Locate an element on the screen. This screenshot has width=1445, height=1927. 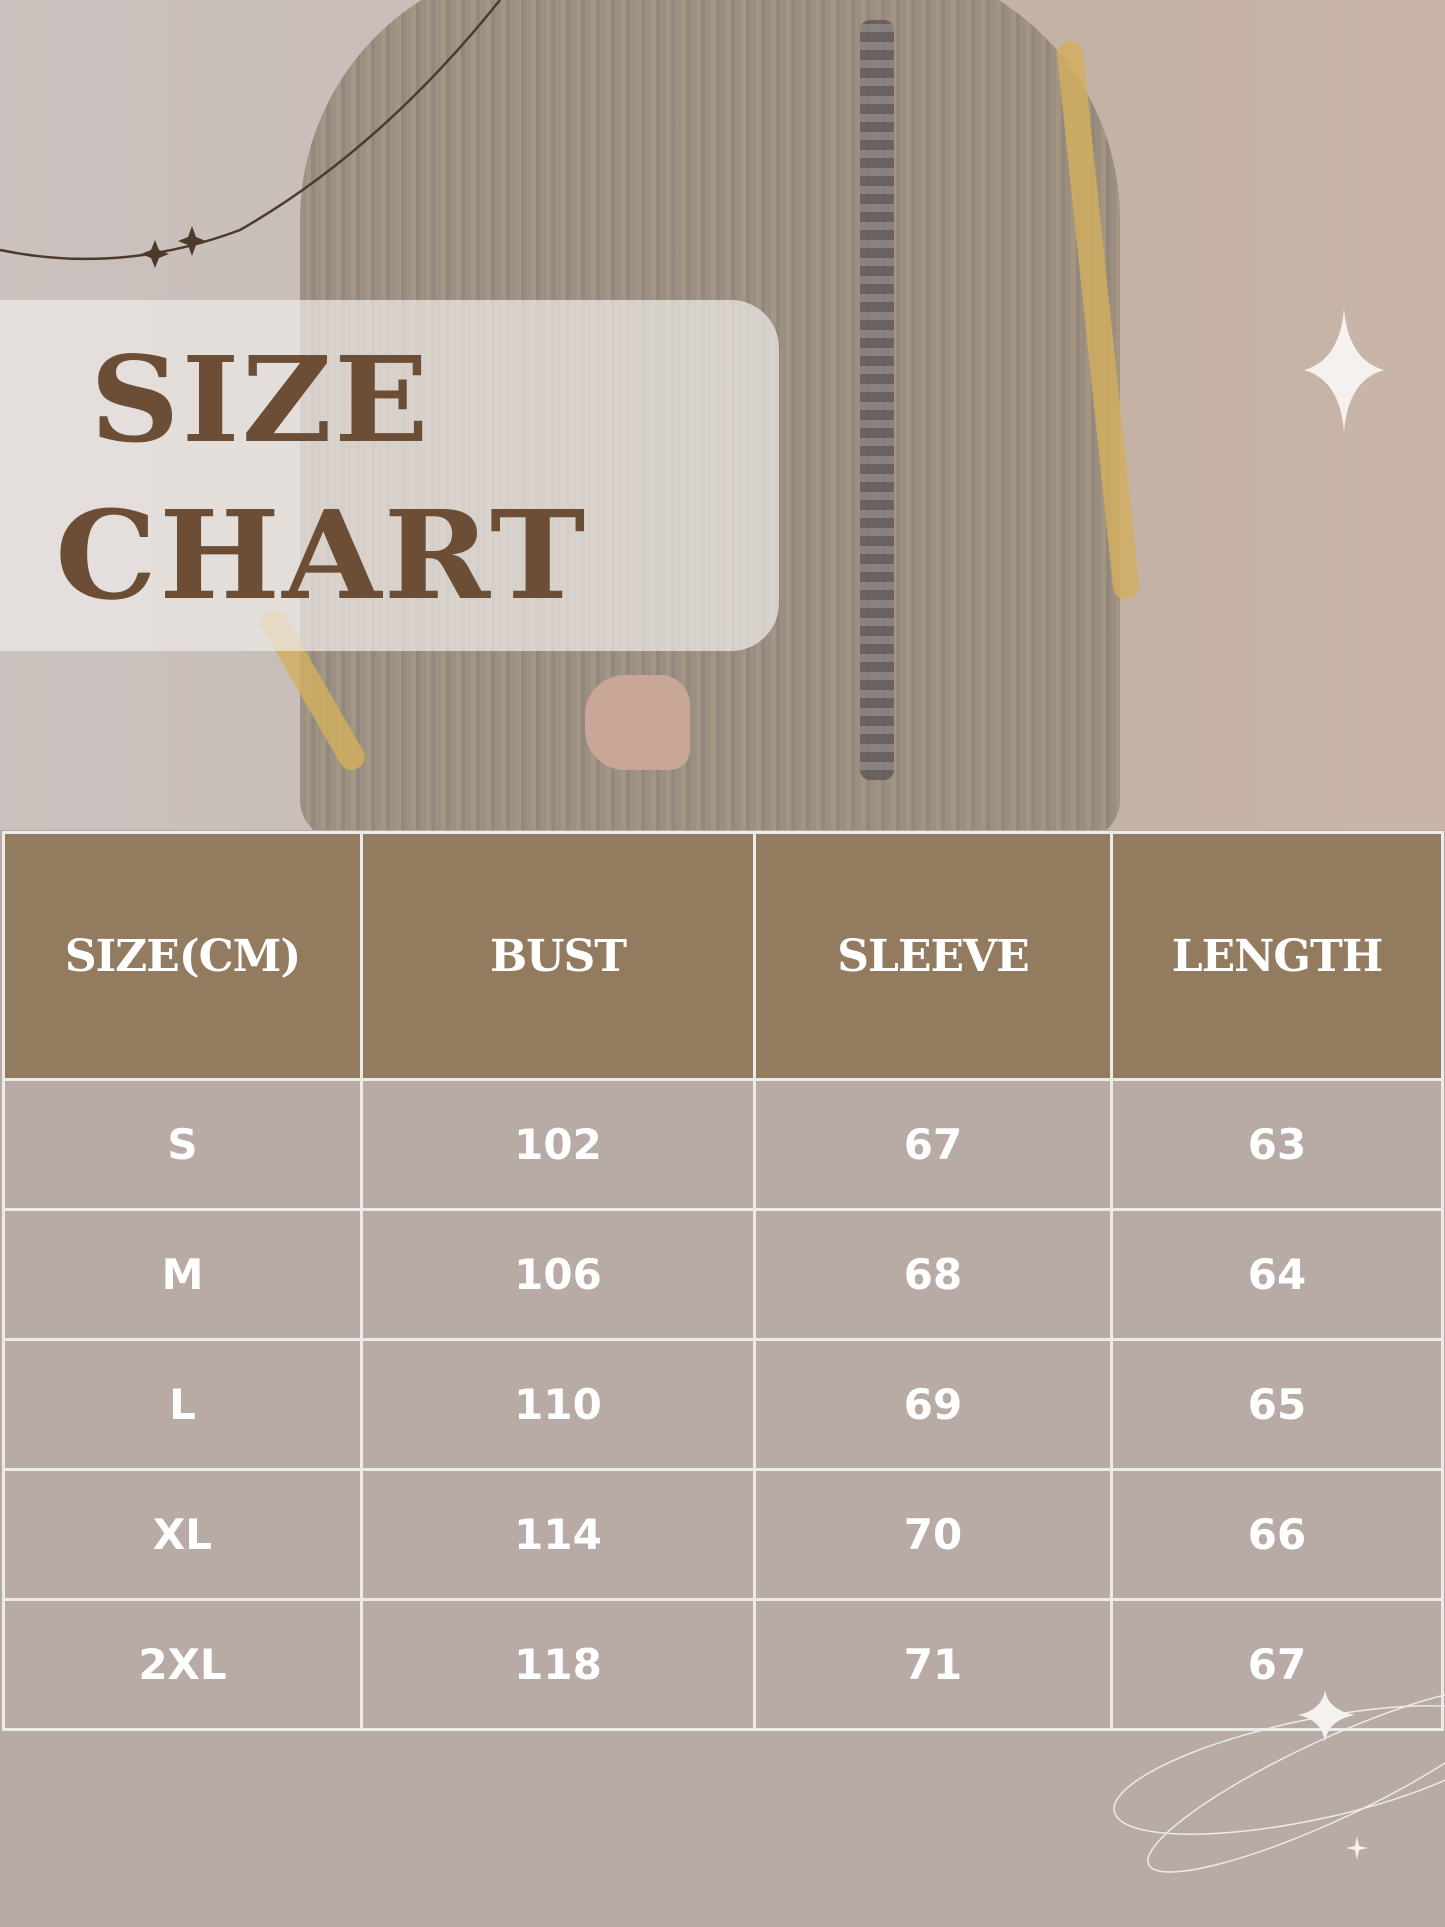
cell-size: S is located at coordinates (182, 1144).